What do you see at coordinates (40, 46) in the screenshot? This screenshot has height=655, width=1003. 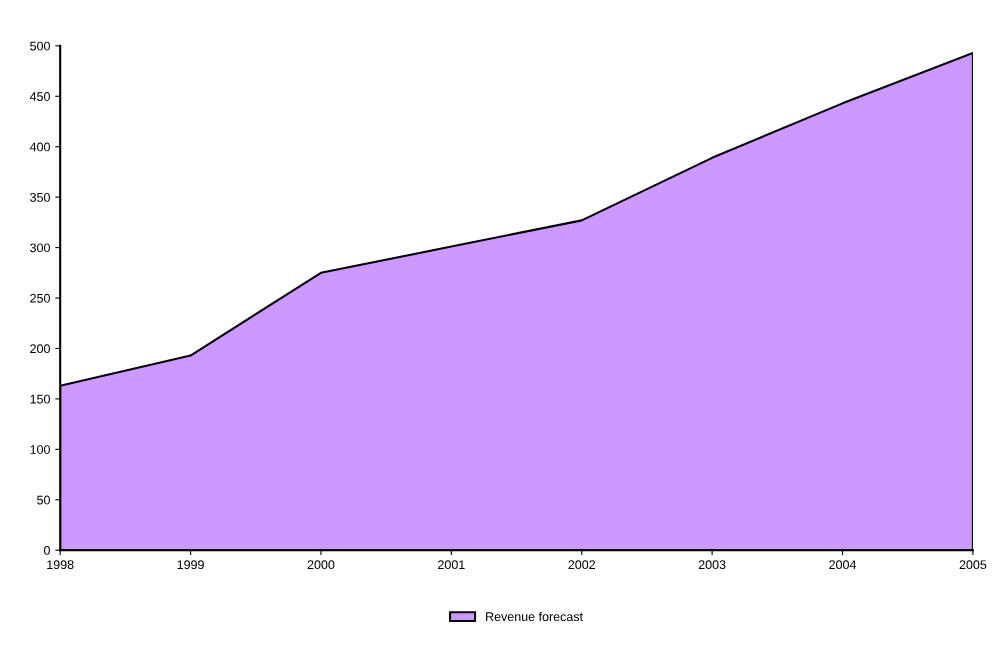 I see `y-tick-label: 500` at bounding box center [40, 46].